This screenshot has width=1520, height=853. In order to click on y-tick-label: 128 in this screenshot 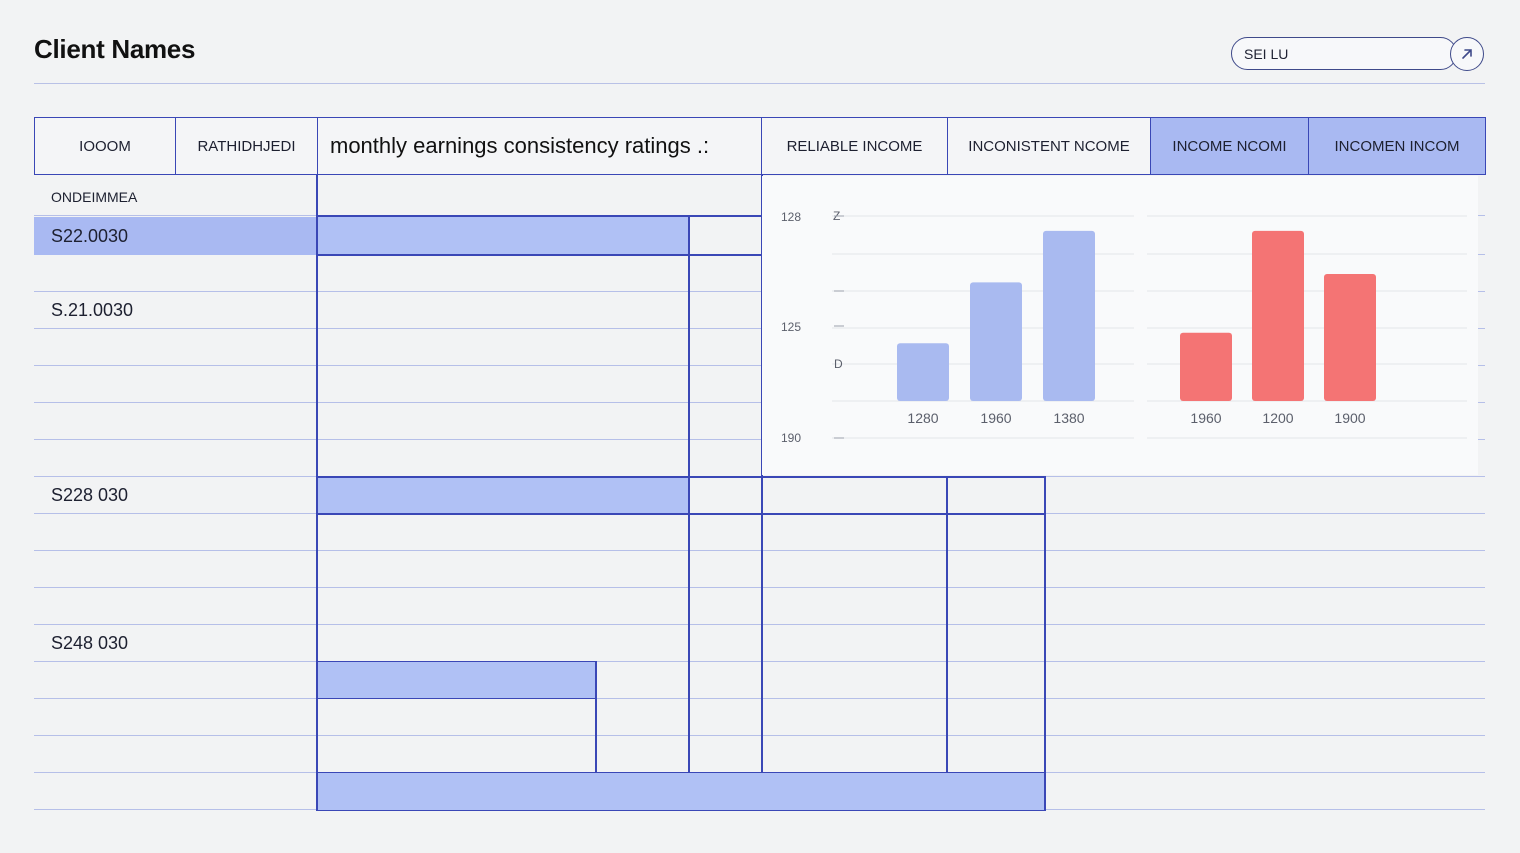, I will do `click(791, 217)`.